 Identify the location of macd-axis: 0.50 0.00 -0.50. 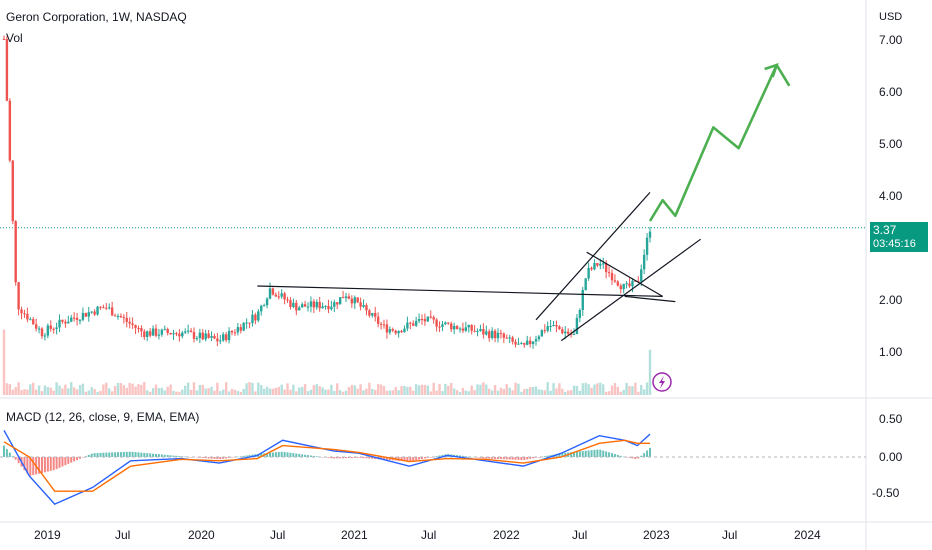
(887, 456).